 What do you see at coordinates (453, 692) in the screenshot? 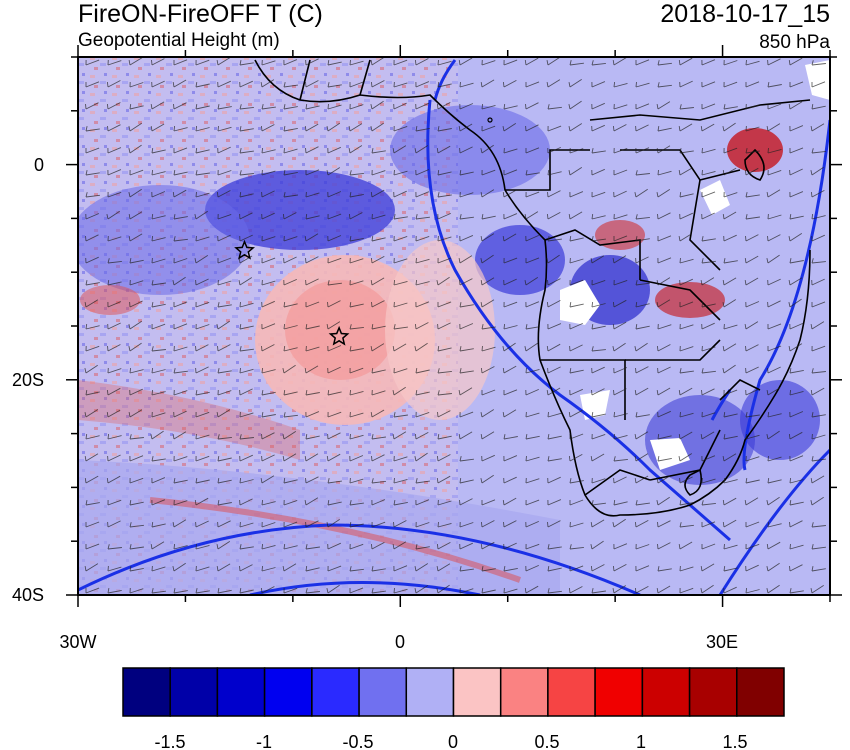
I see `colorbar` at bounding box center [453, 692].